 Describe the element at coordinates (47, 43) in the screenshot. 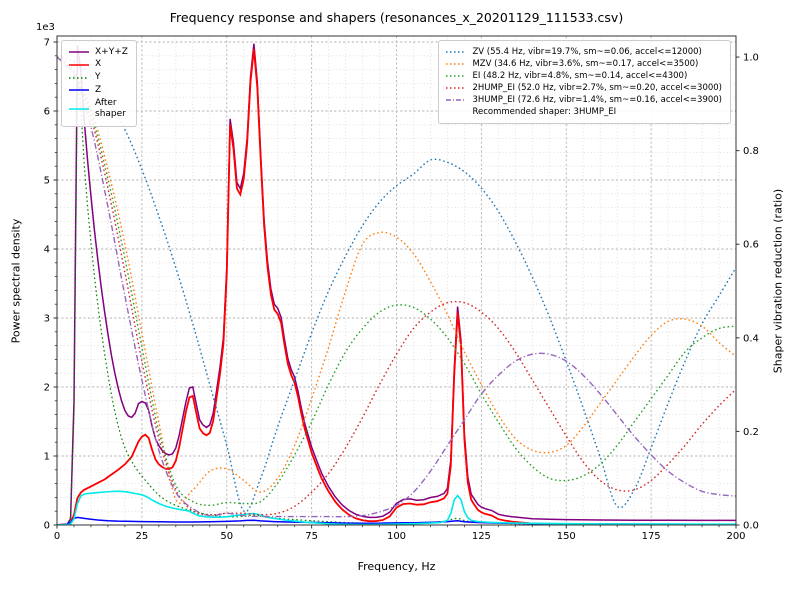

I see `svg-text: 7` at that location.